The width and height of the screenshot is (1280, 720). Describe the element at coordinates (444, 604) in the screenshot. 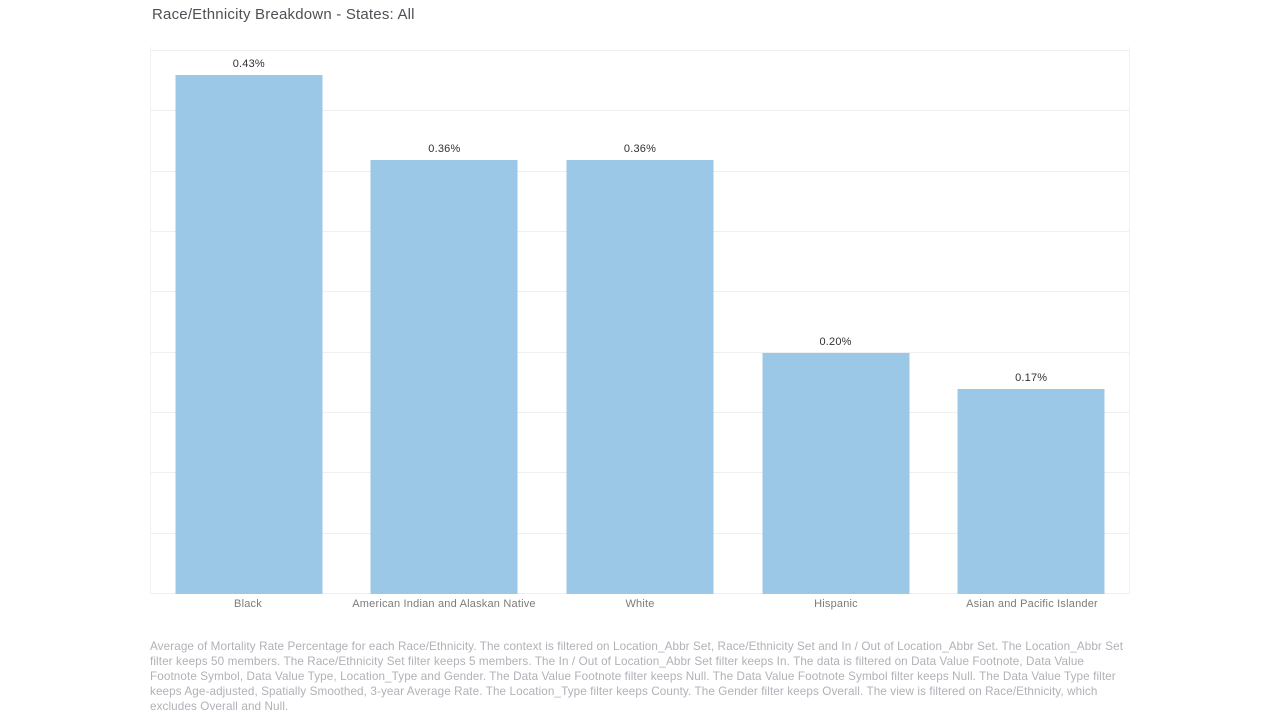

I see `category-label: American Indian and Alaskan Native` at that location.